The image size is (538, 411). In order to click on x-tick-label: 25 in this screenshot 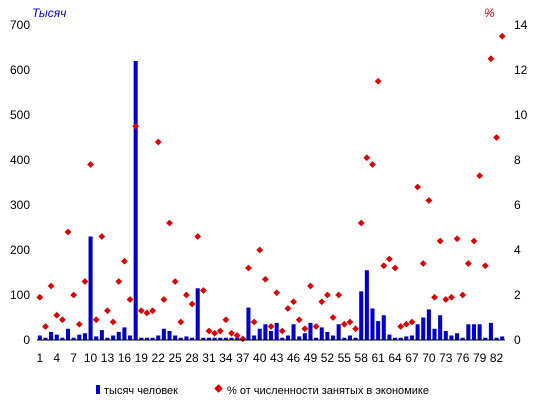, I will do `click(175, 358)`.